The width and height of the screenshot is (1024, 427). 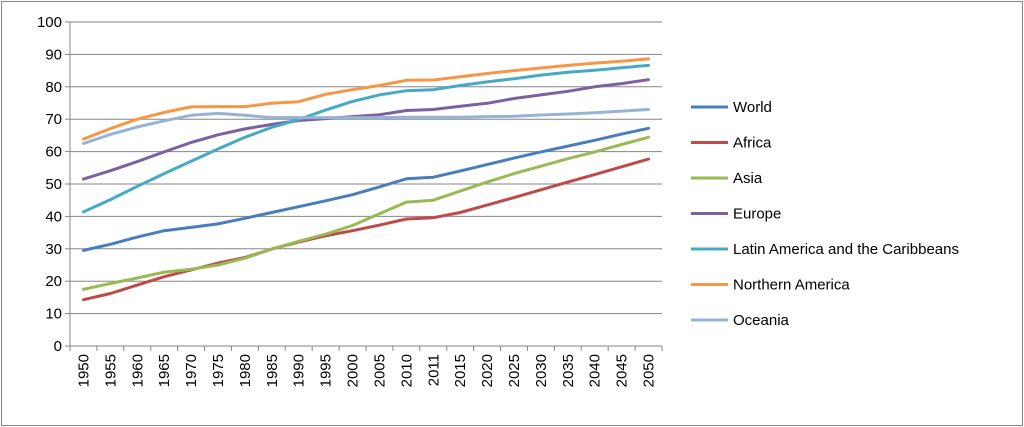 I want to click on x-tick-label: 2050, so click(x=649, y=370).